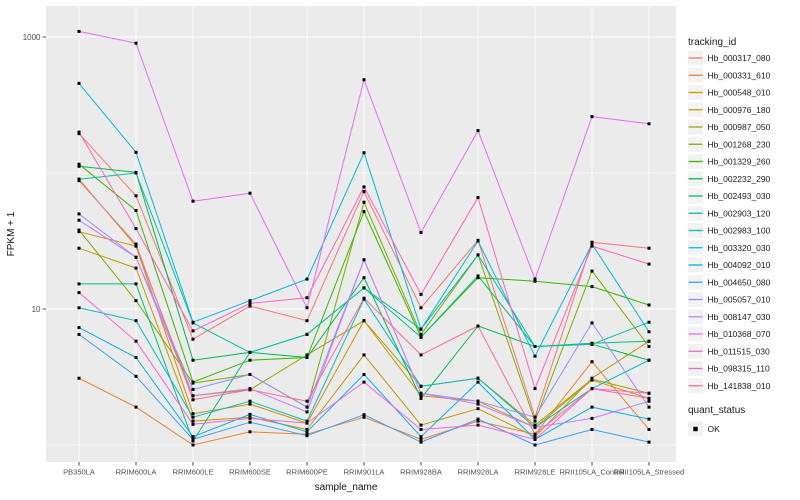 The image size is (800, 500). I want to click on quant-legend-title: quant_status, so click(716, 410).